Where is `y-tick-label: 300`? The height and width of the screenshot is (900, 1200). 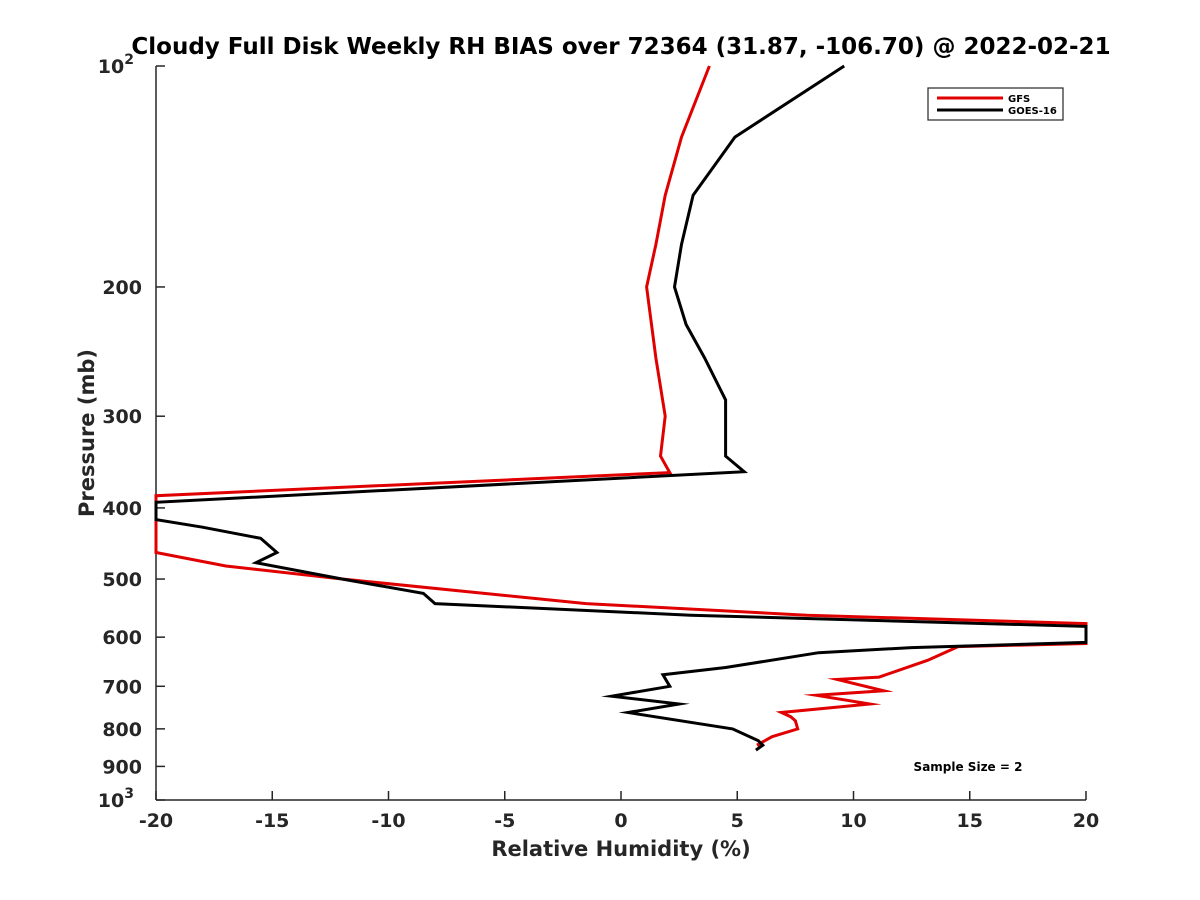 y-tick-label: 300 is located at coordinates (122, 417).